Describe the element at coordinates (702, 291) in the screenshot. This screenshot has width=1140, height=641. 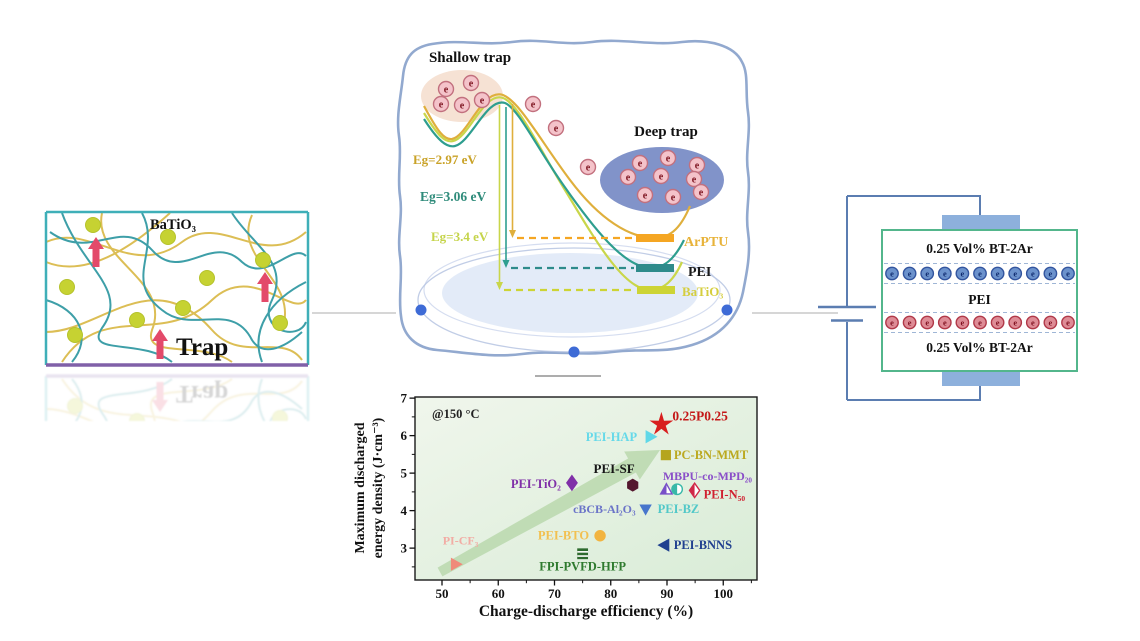
I see `level-label-batio3: BaTiO₃` at that location.